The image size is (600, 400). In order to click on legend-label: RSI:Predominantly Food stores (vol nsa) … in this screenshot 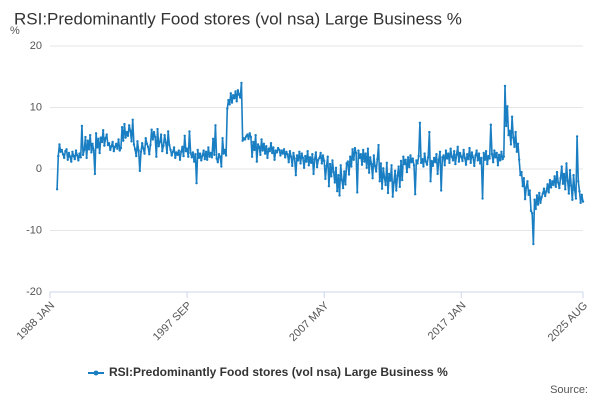, I will do `click(278, 372)`.